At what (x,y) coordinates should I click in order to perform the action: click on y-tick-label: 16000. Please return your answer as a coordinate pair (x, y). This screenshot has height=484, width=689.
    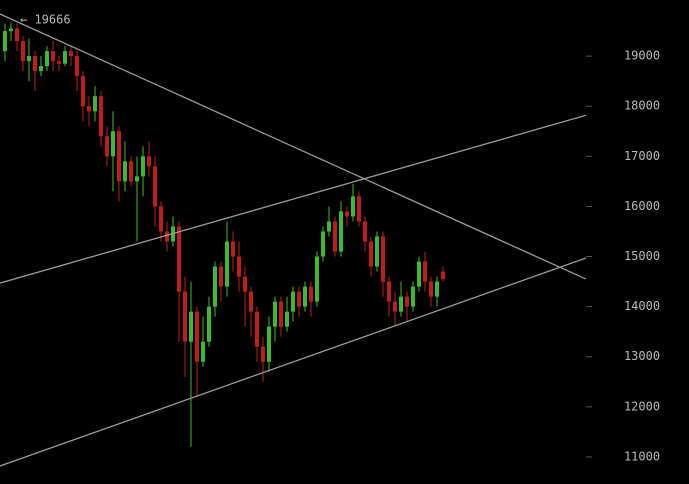
    Looking at the image, I should click on (642, 206).